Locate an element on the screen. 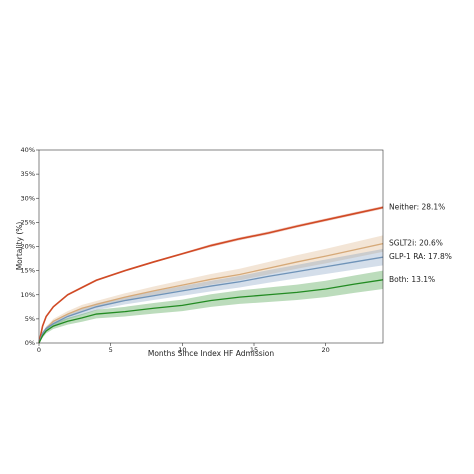  x-tick-label: 20 is located at coordinates (326, 350).